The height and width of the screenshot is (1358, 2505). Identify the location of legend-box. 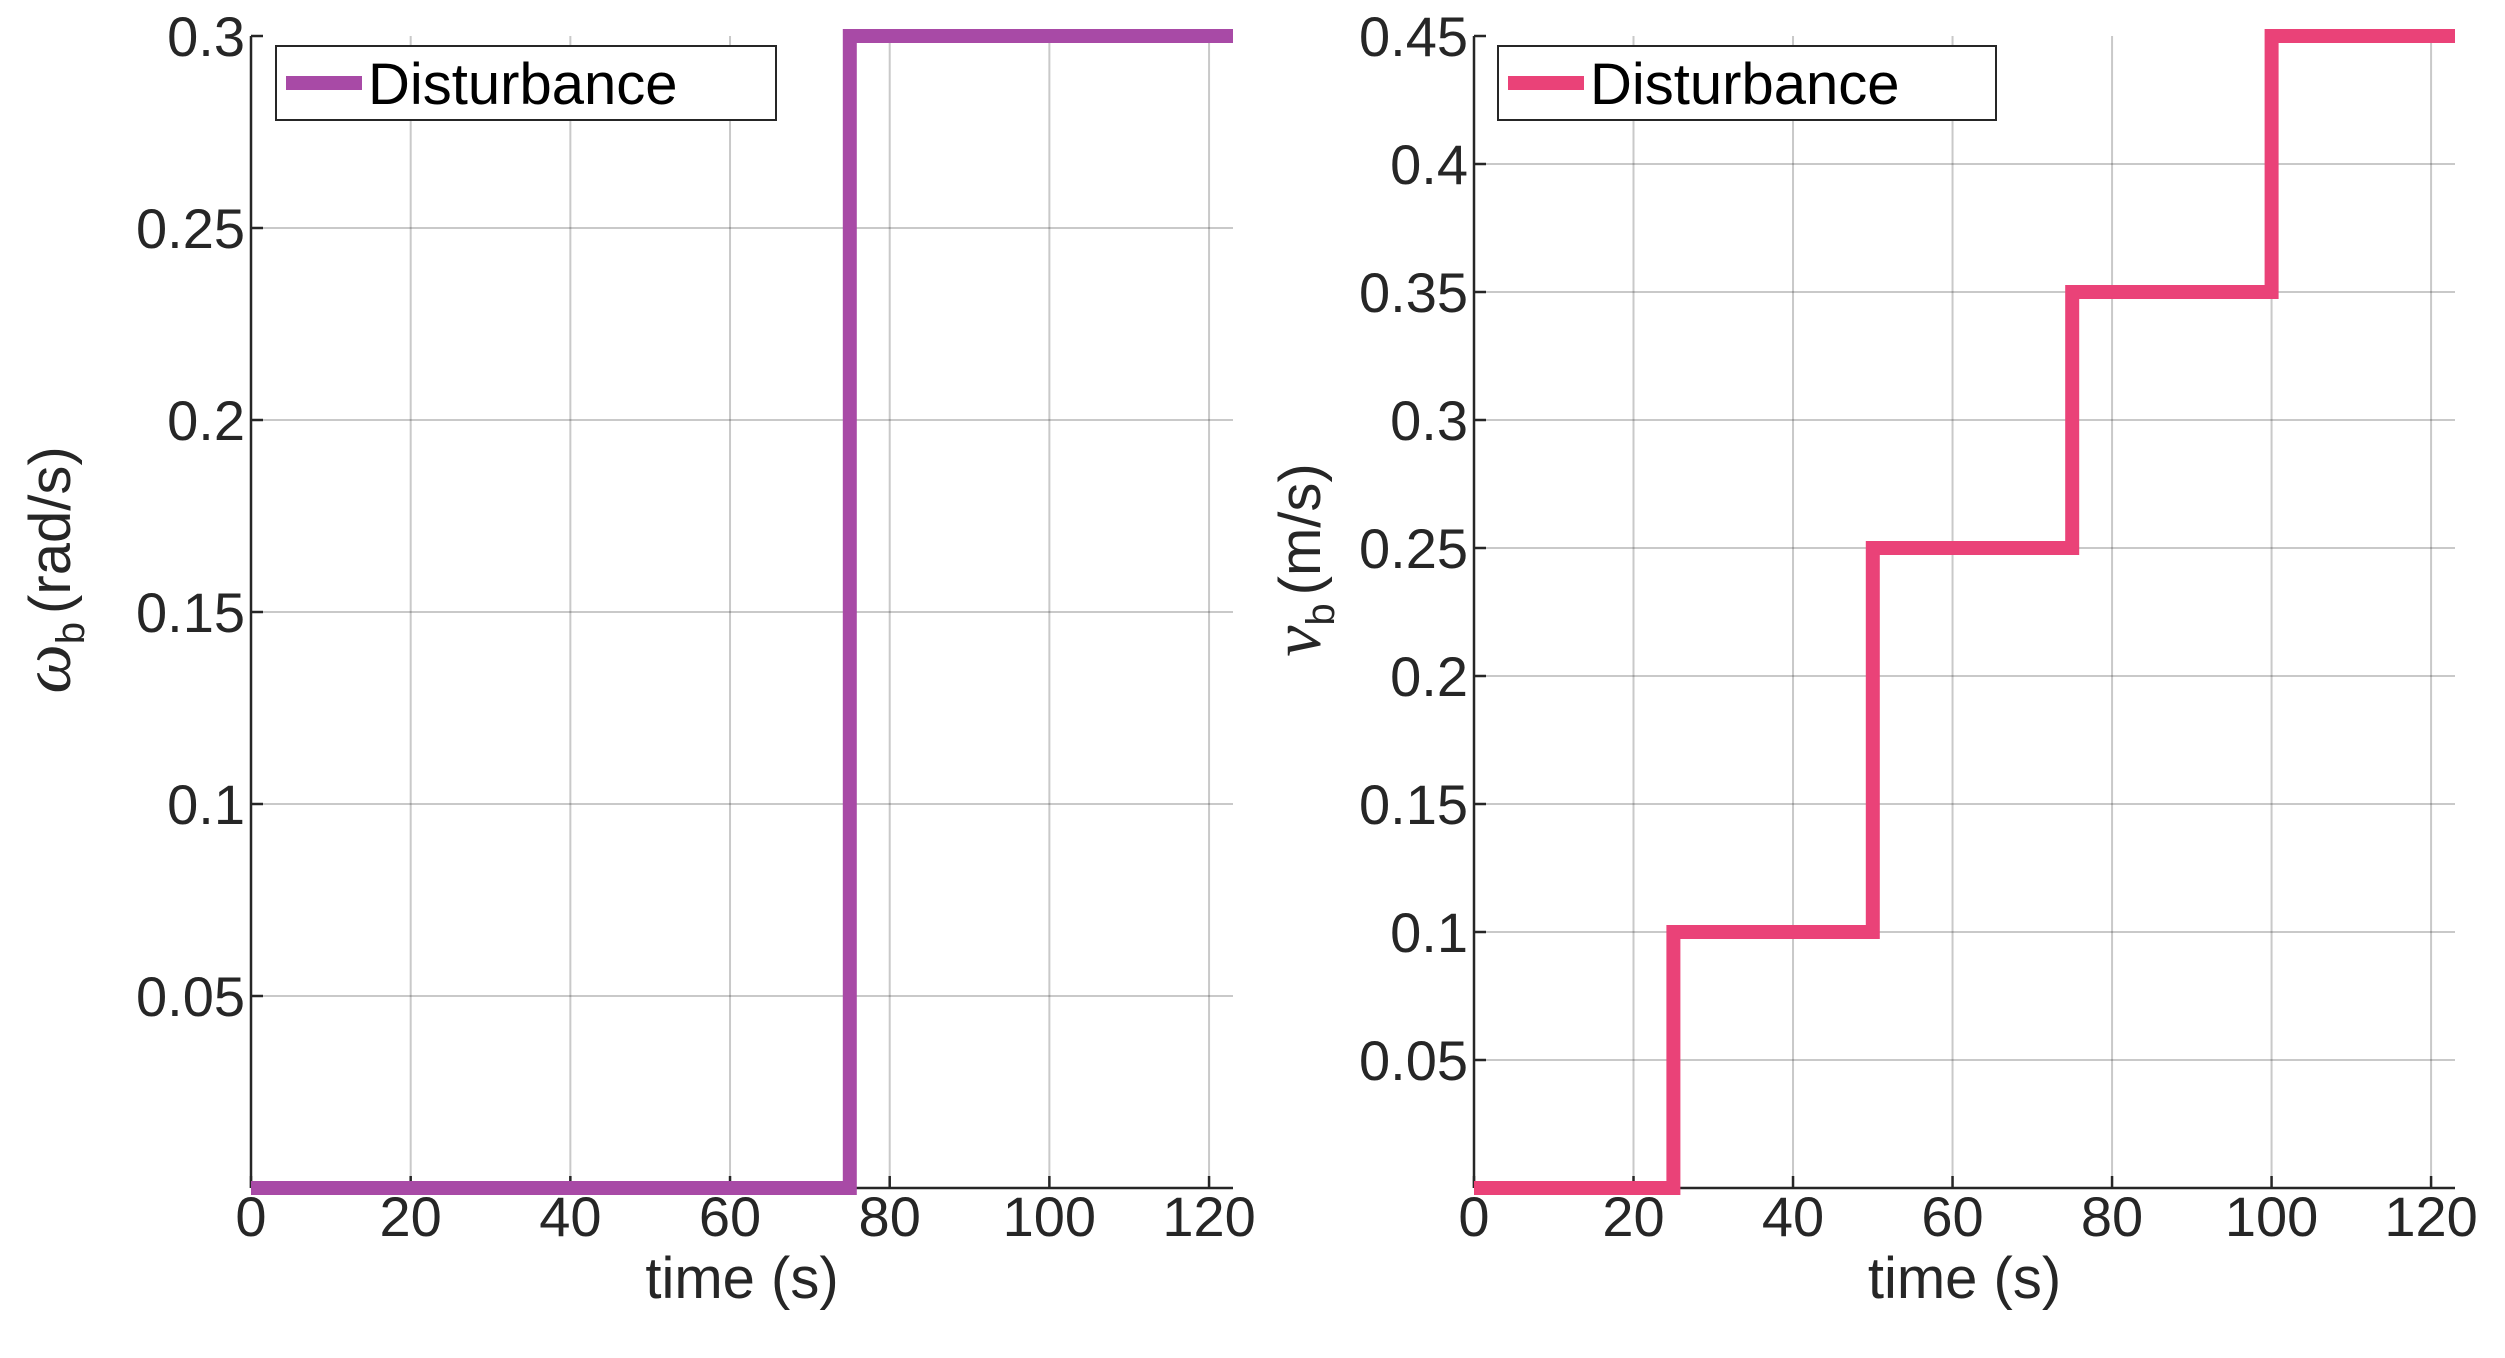
(526, 83).